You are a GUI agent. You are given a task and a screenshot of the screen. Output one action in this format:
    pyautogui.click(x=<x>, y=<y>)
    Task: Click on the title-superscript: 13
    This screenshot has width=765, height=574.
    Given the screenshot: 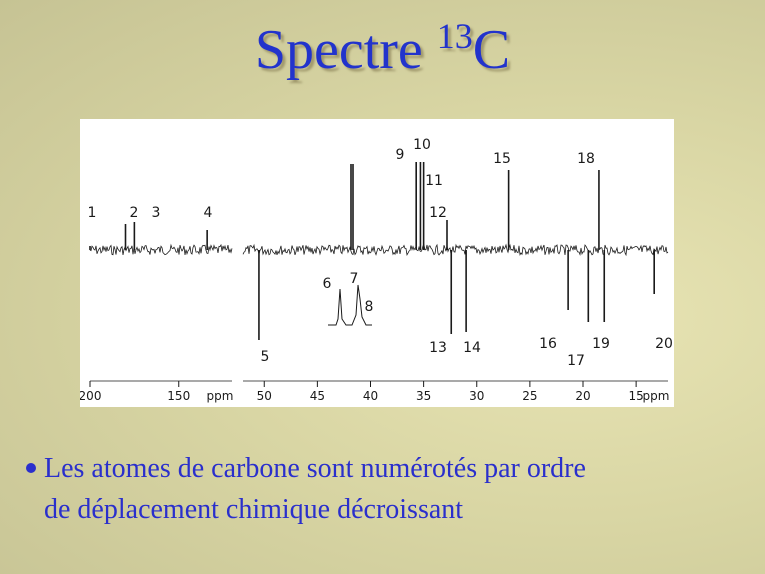 What is the action you would take?
    pyautogui.click(x=454, y=36)
    